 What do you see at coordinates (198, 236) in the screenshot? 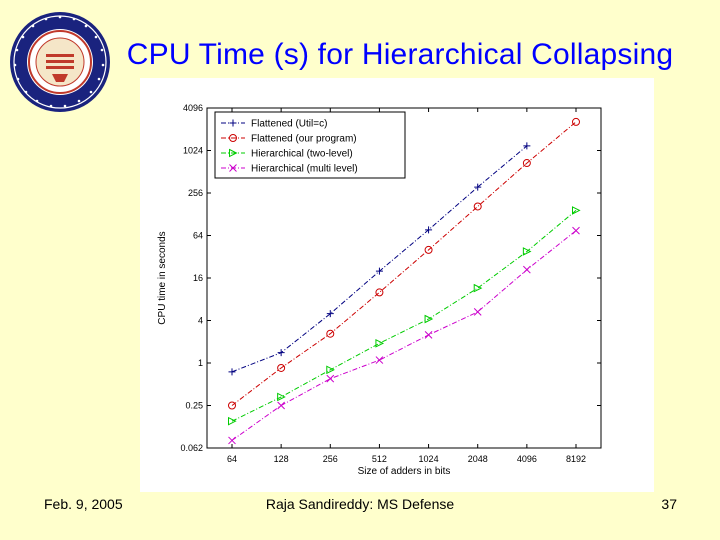
I see `y-tick-label: 64` at bounding box center [198, 236].